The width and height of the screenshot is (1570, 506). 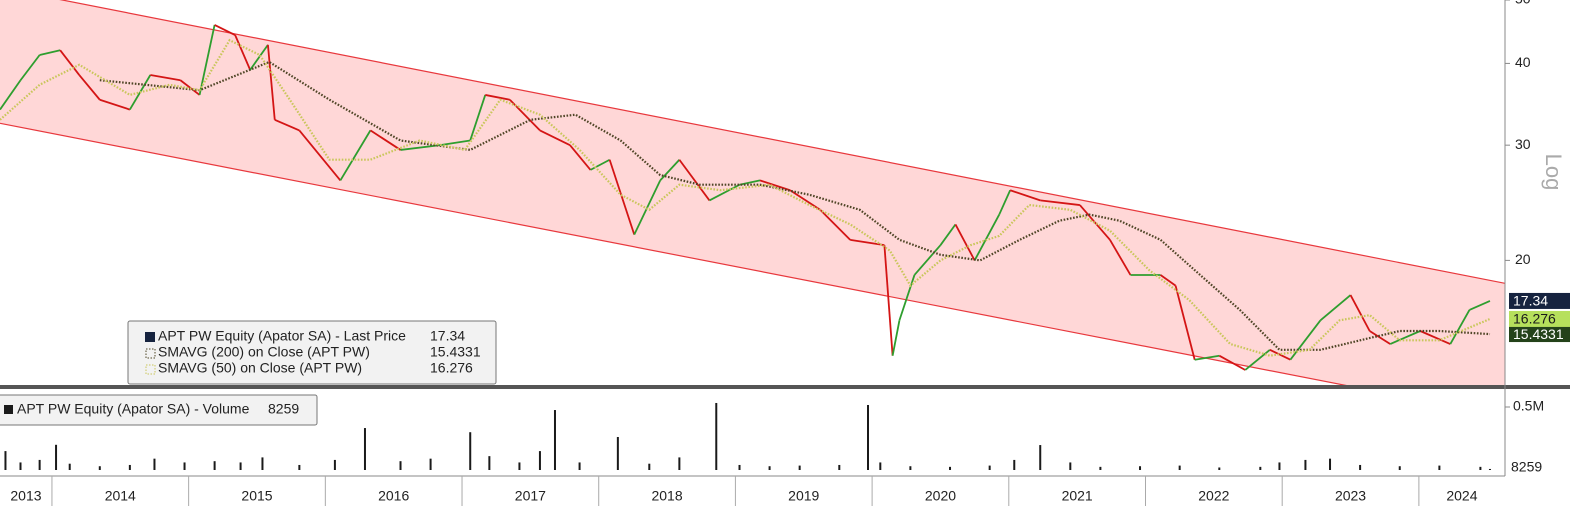 I want to click on volume-legend: APT PW Equity (Apator SA) - Volume 8259, so click(x=159, y=410).